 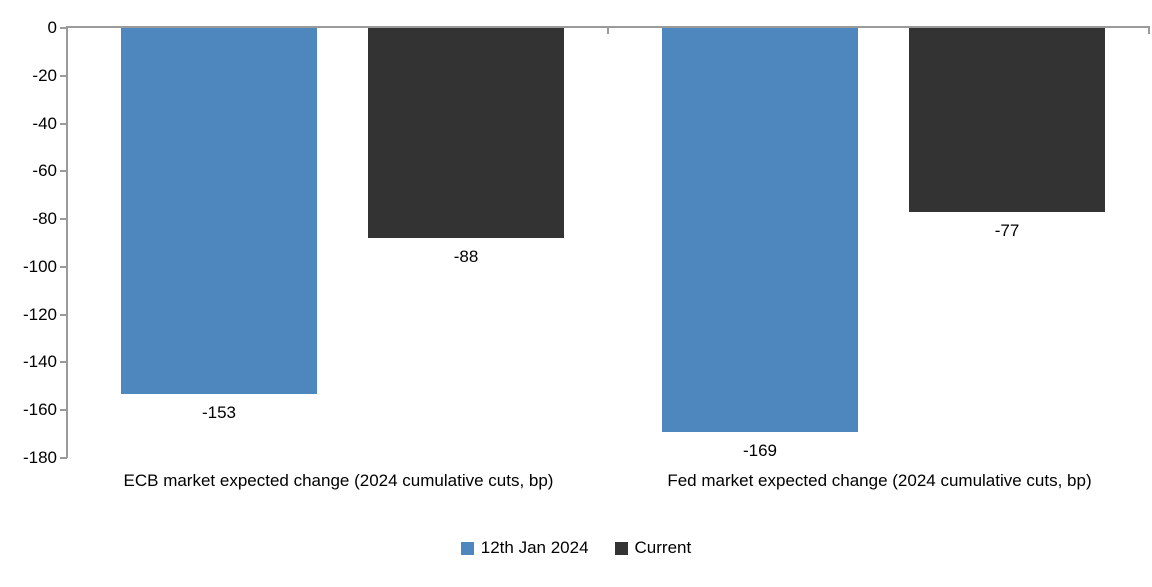 I want to click on y-tick-label: -160, so click(x=39, y=410).